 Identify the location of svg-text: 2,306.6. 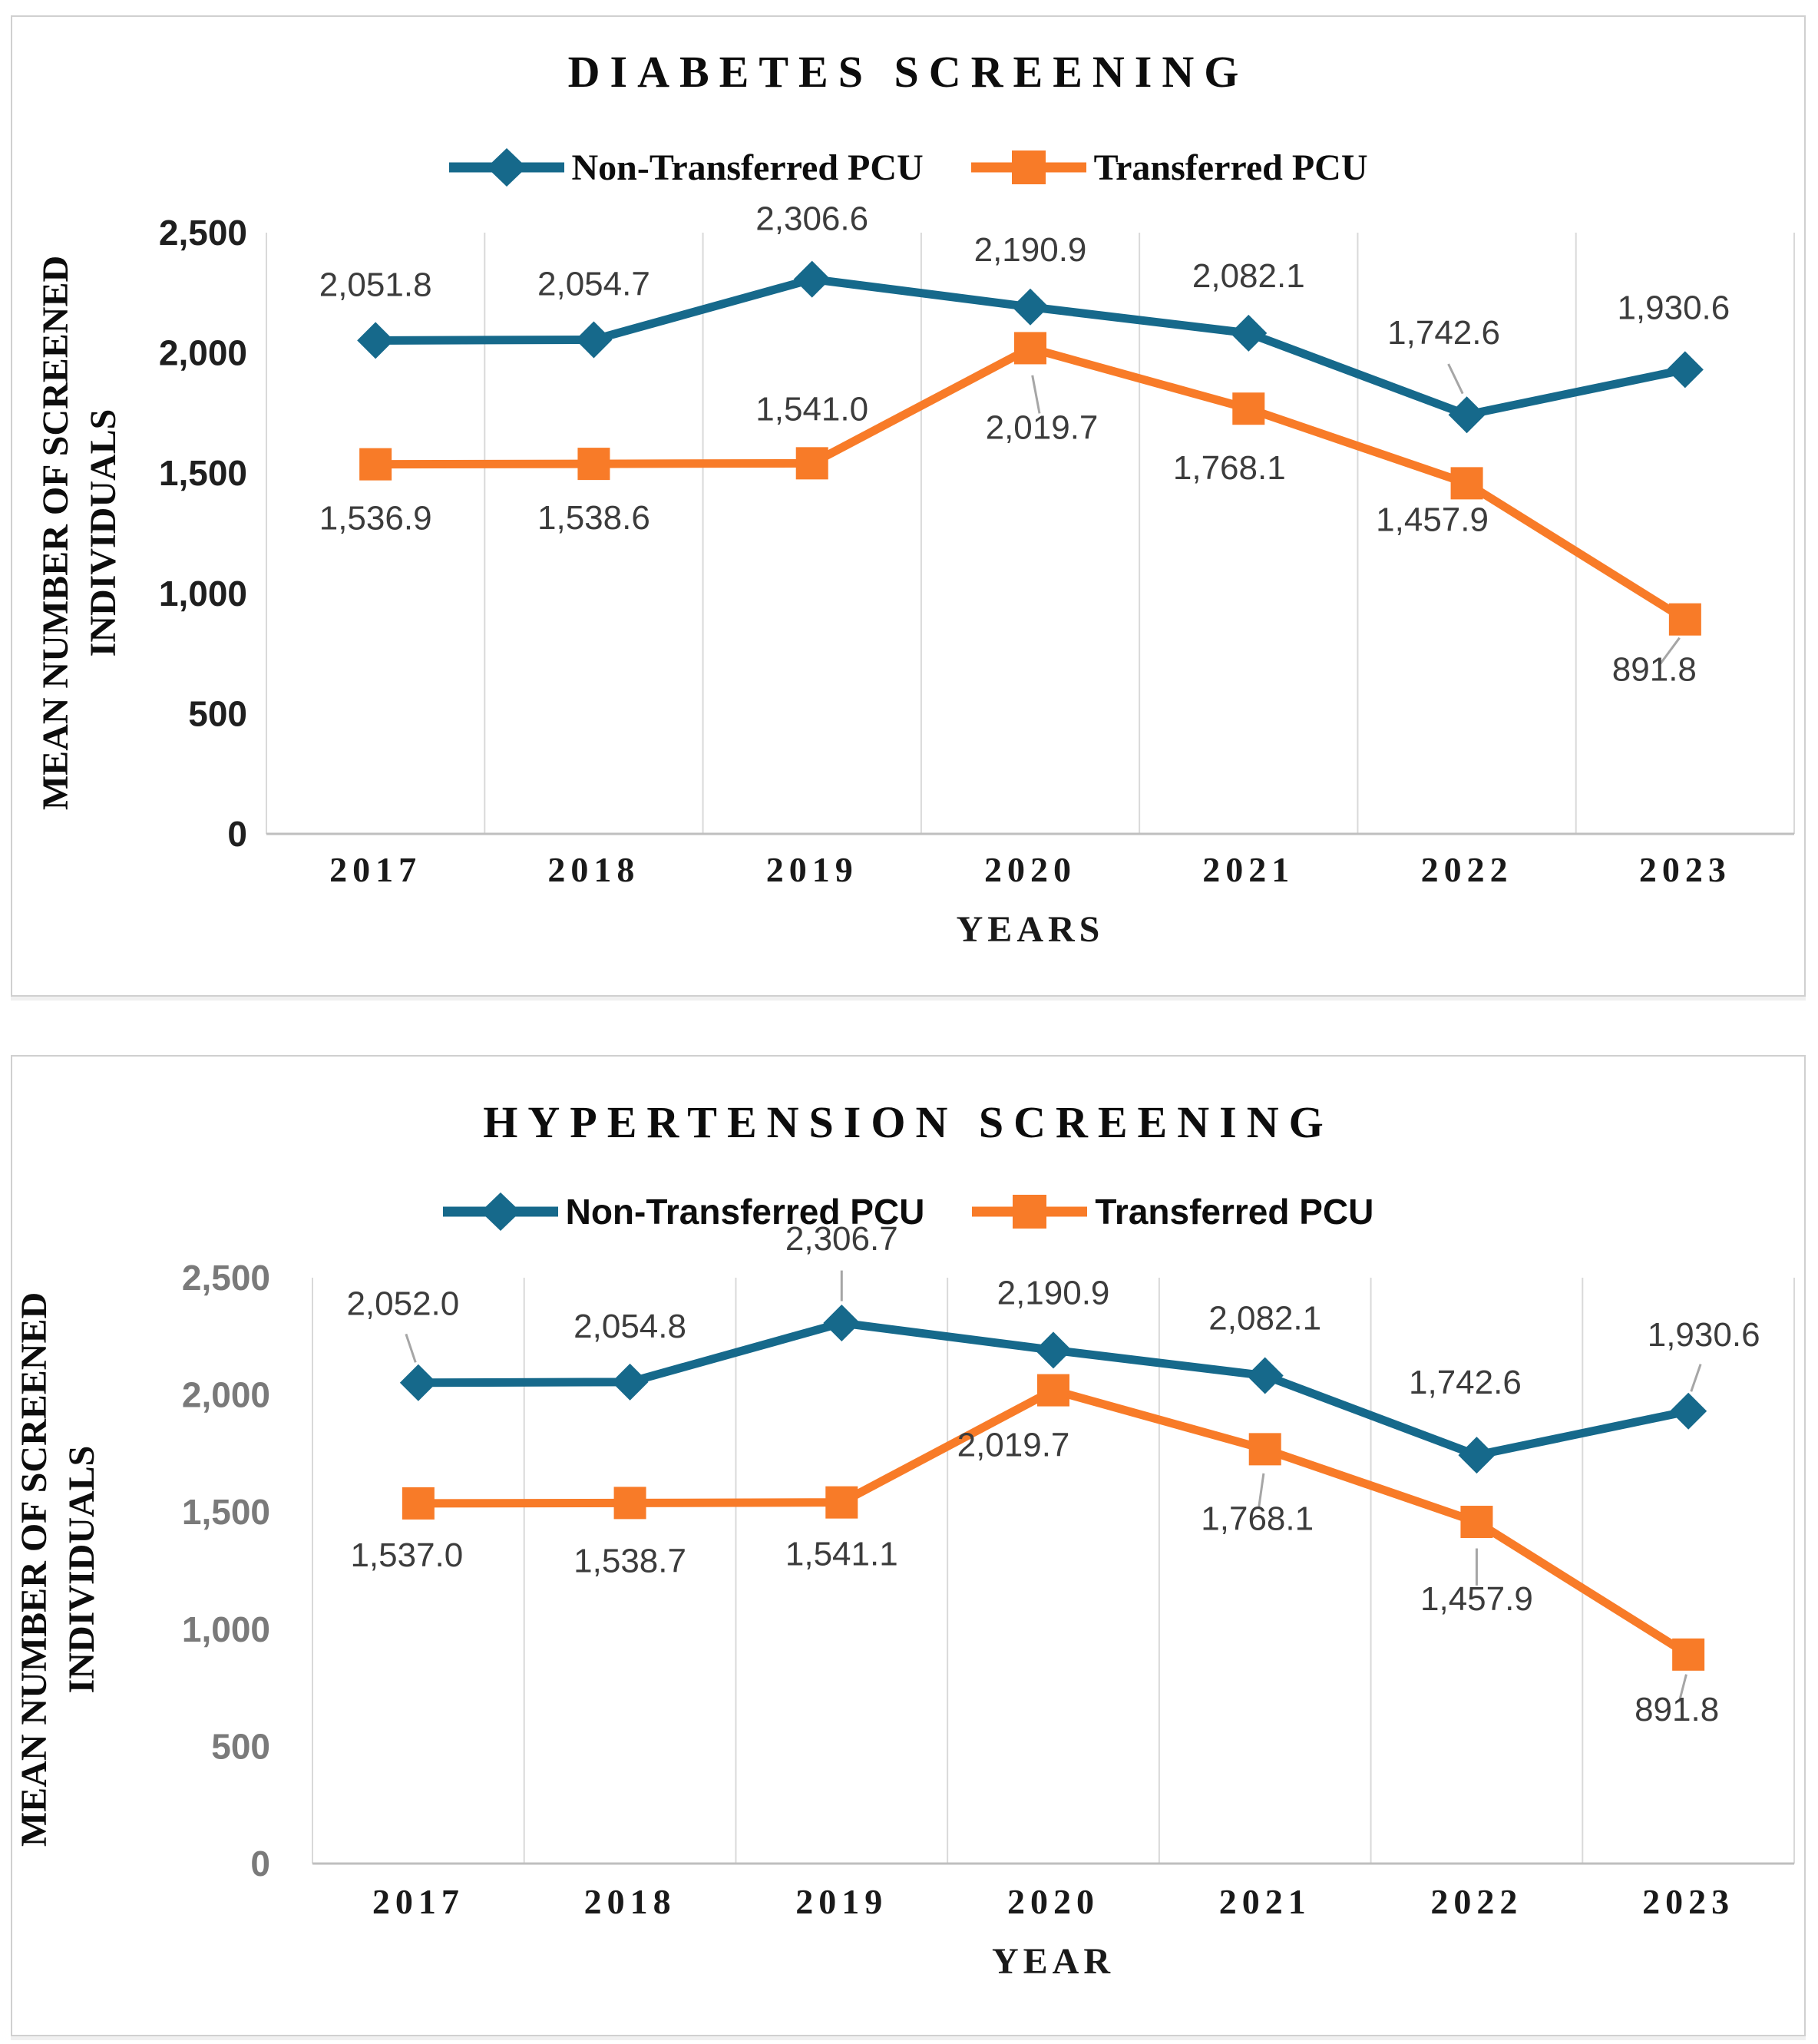
(811, 219).